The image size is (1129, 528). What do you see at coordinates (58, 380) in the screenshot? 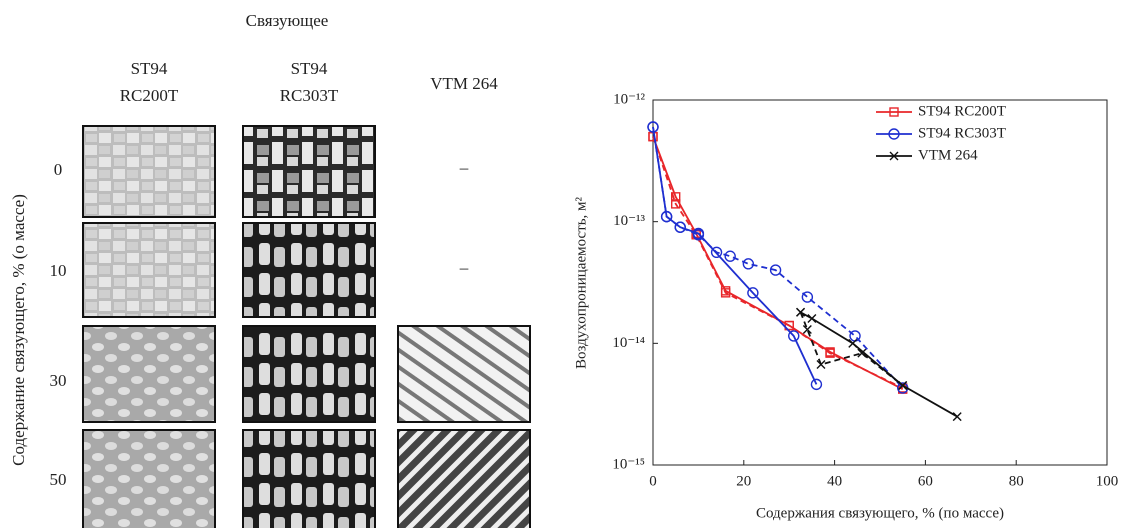
I see `row-label: 30` at bounding box center [58, 380].